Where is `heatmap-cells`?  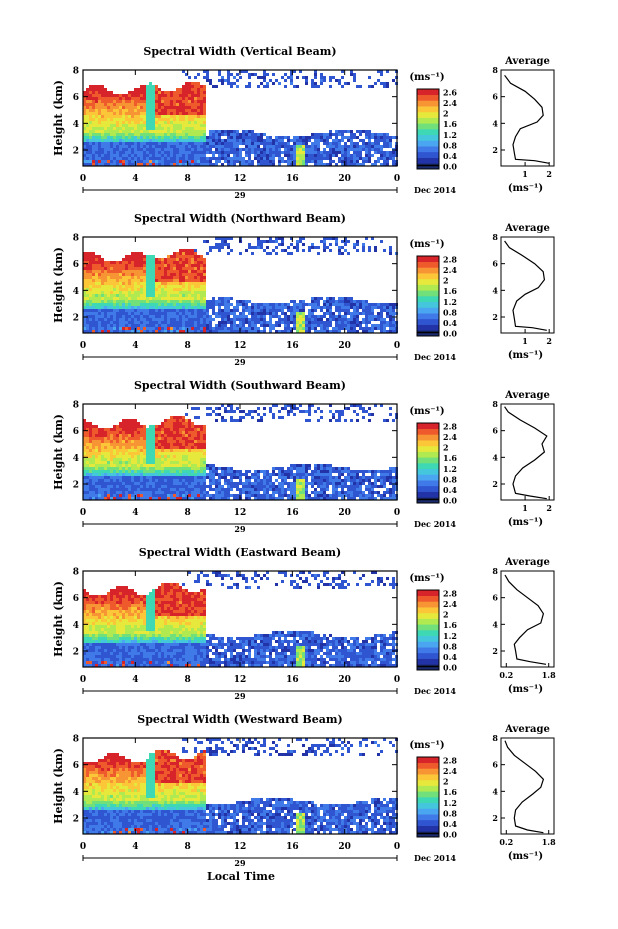
heatmap-cells is located at coordinates (240, 285).